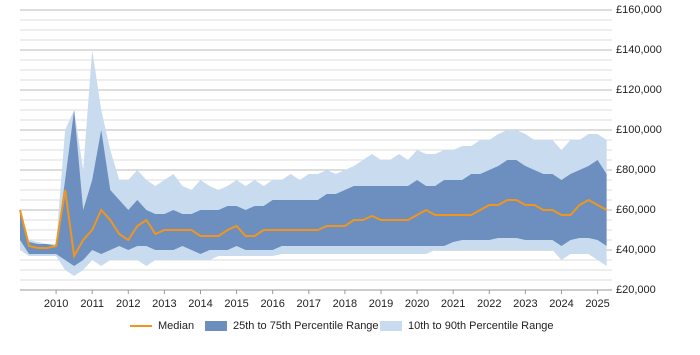 This screenshot has width=700, height=355. Describe the element at coordinates (417, 304) in the screenshot. I see `x-tick-label: 2020` at that location.